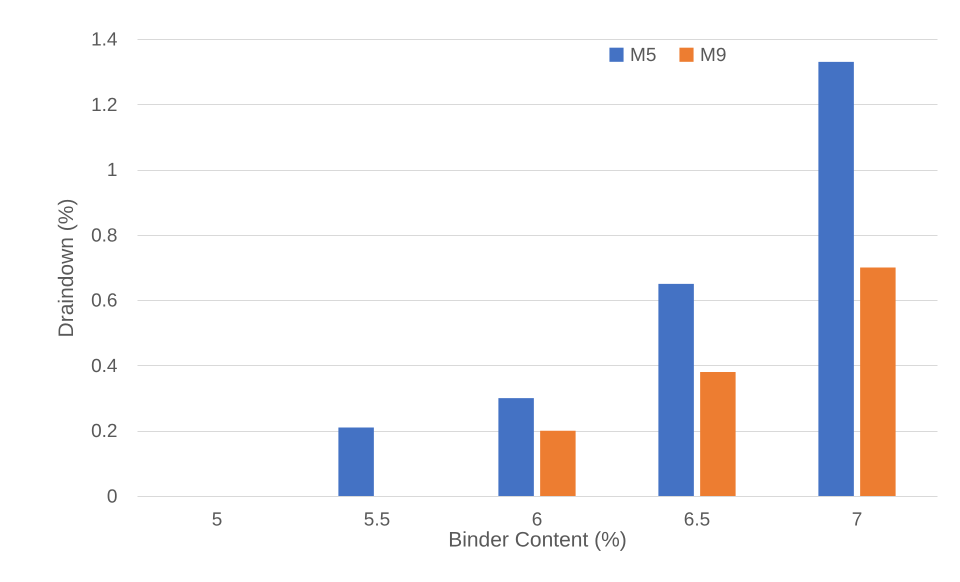 The image size is (960, 582). What do you see at coordinates (104, 105) in the screenshot?
I see `y-tick-label: 1.2` at bounding box center [104, 105].